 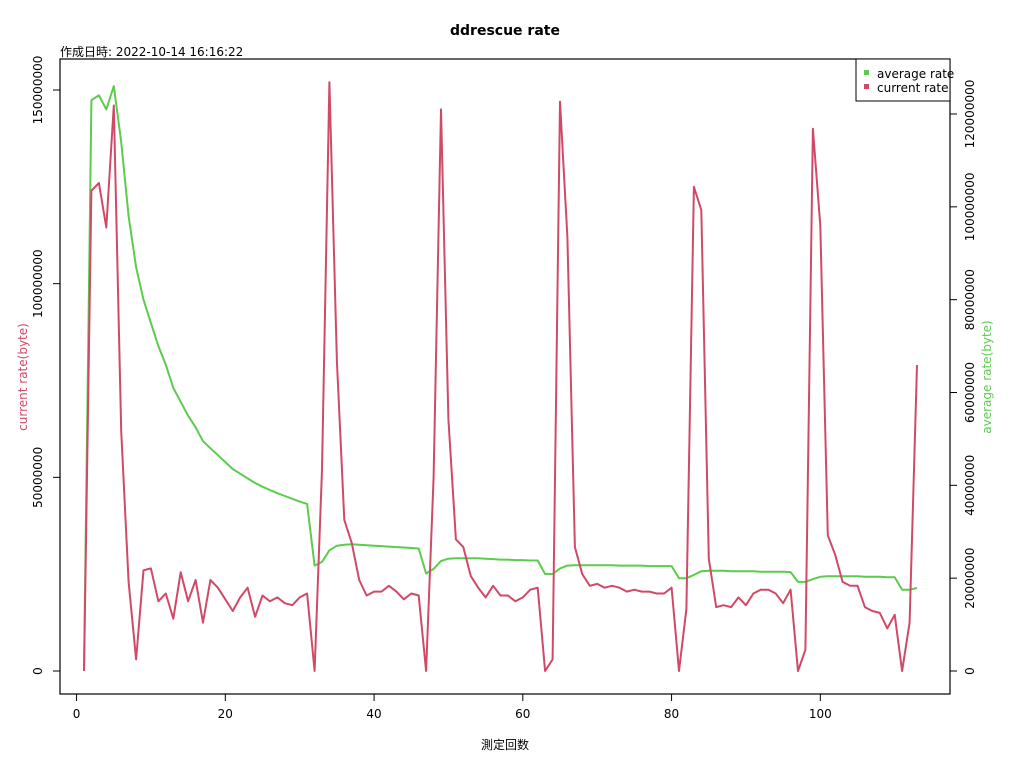 What do you see at coordinates (522, 714) in the screenshot?
I see `x-tick-label: 60` at bounding box center [522, 714].